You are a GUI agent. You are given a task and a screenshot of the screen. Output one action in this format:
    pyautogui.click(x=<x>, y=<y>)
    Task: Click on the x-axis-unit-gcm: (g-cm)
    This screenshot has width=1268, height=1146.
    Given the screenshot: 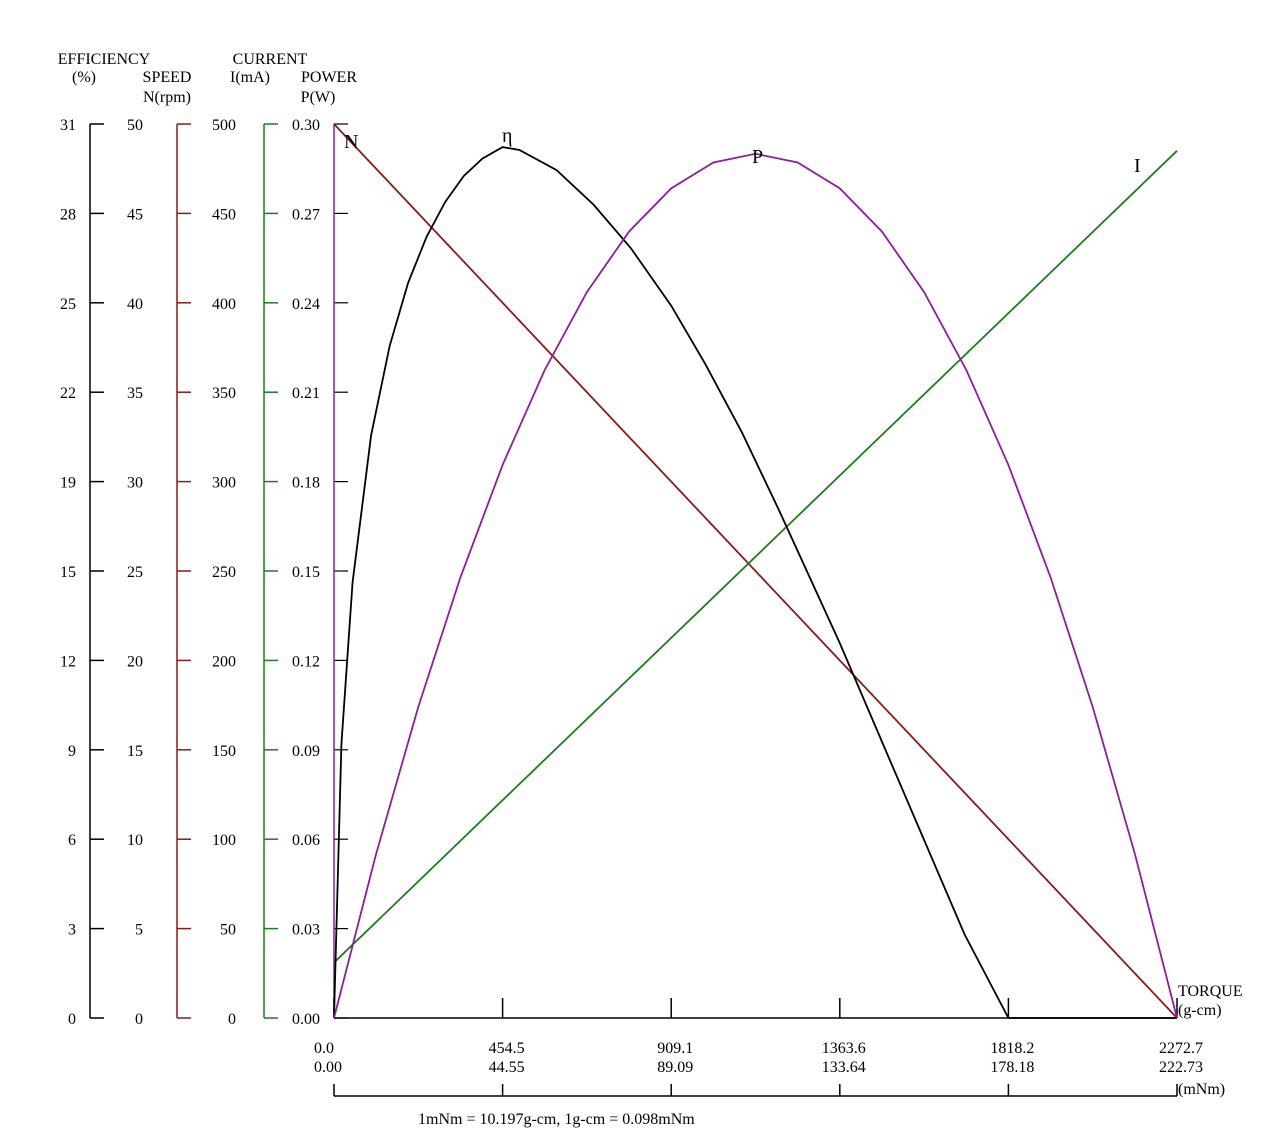 What is the action you would take?
    pyautogui.click(x=1200, y=1010)
    